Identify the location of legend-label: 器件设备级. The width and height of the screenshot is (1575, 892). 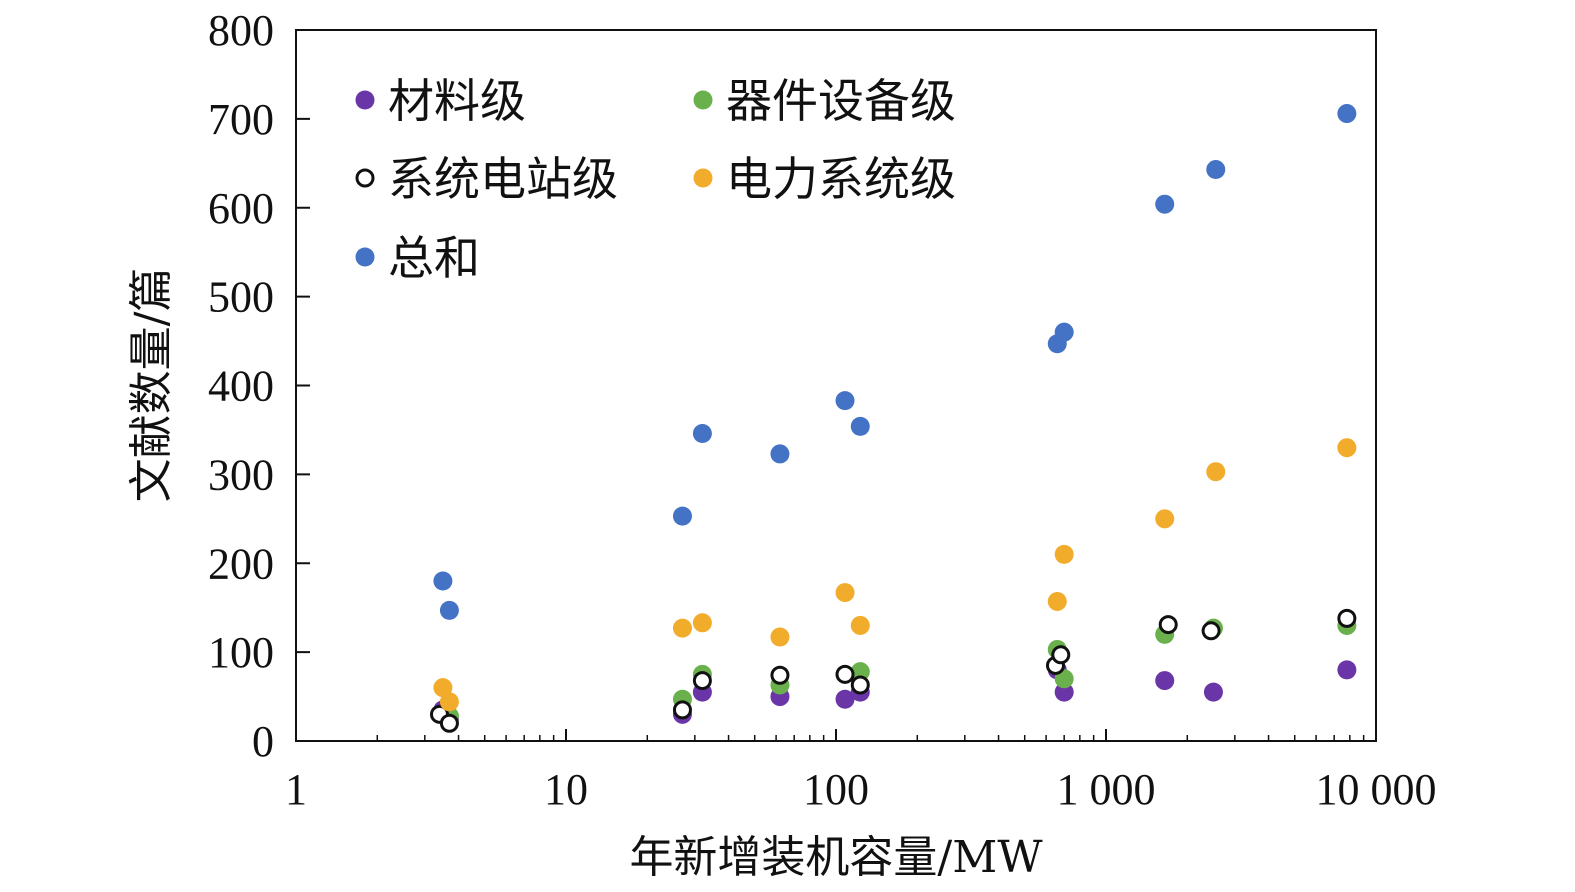
(841, 101).